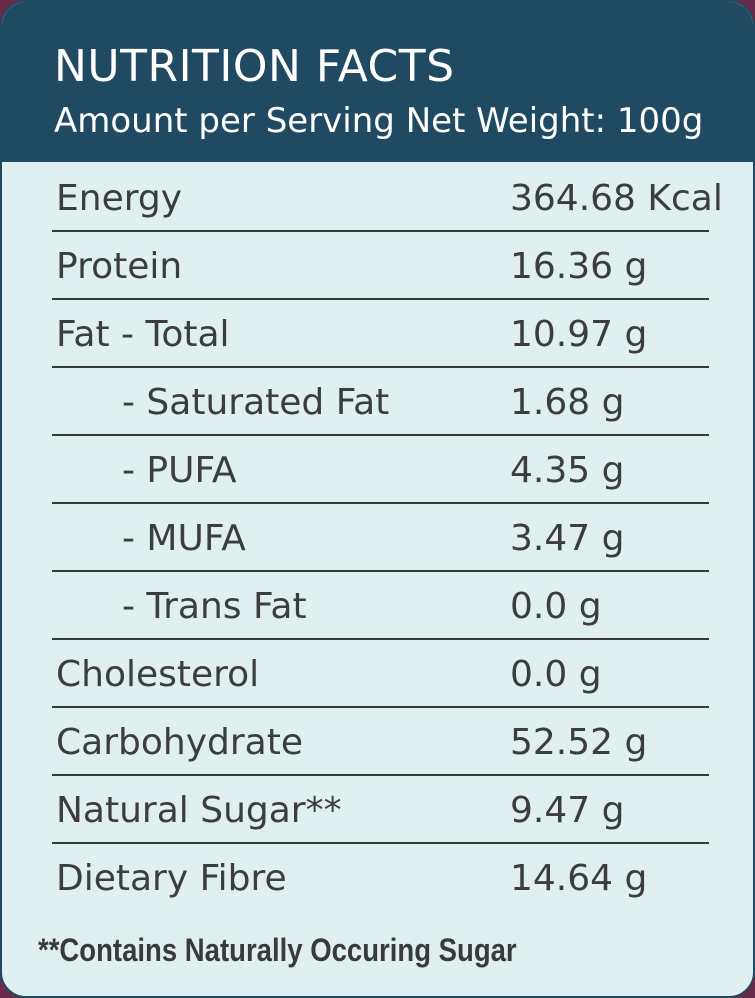 The image size is (755, 998). I want to click on nutrient-value: 52.52 g, so click(579, 742).